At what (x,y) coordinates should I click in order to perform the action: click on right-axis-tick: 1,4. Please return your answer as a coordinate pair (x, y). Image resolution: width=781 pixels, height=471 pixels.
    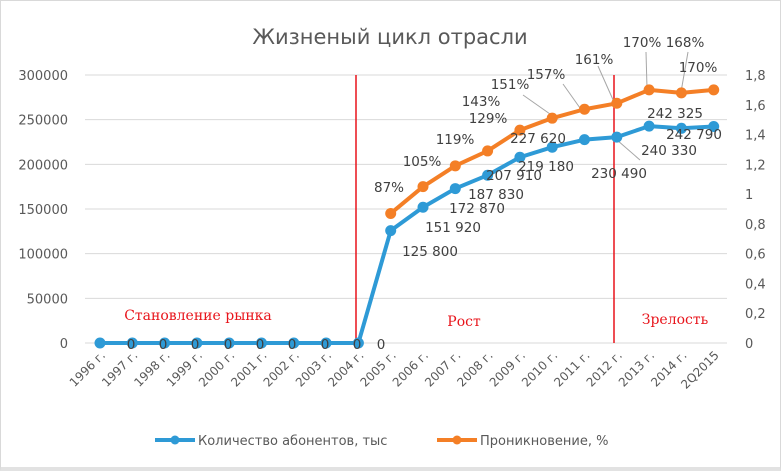
    Looking at the image, I should click on (755, 136).